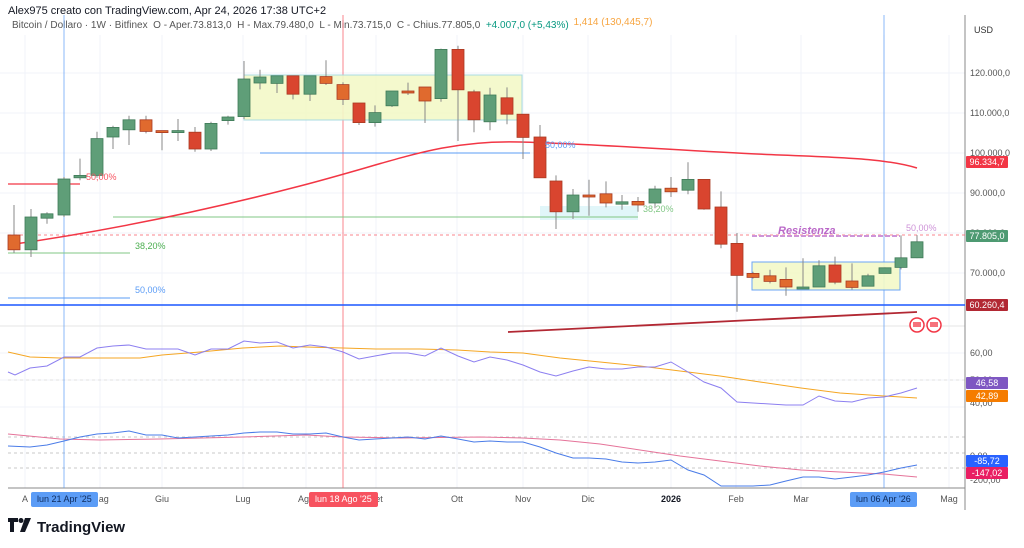 The image size is (1024, 548). Describe the element at coordinates (990, 73) in the screenshot. I see `svg-text: 120.000,0` at that location.